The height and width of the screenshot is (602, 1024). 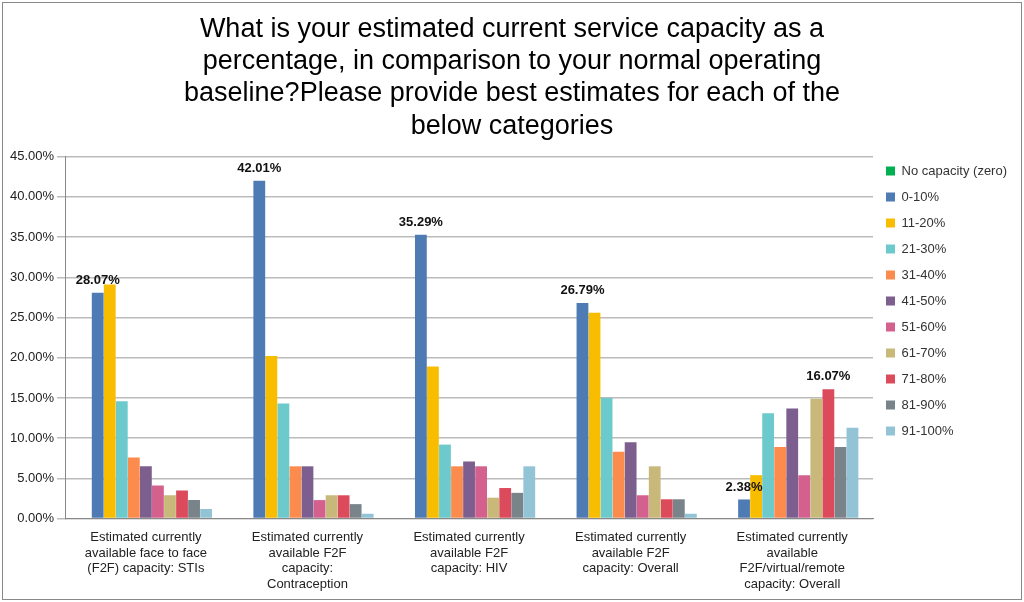 What do you see at coordinates (924, 326) in the screenshot?
I see `legend-label: 51-60%` at bounding box center [924, 326].